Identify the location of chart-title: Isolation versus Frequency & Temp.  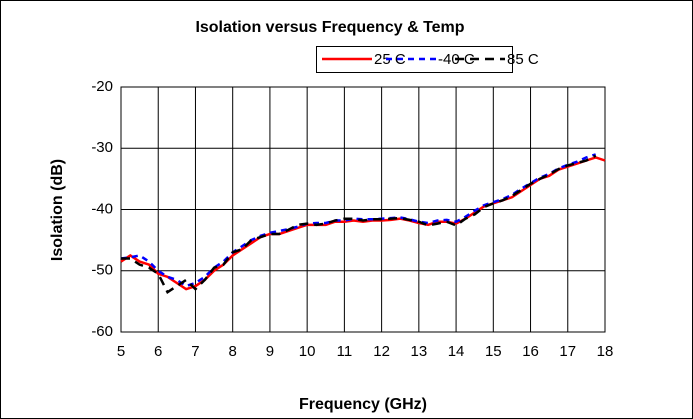
(329, 27).